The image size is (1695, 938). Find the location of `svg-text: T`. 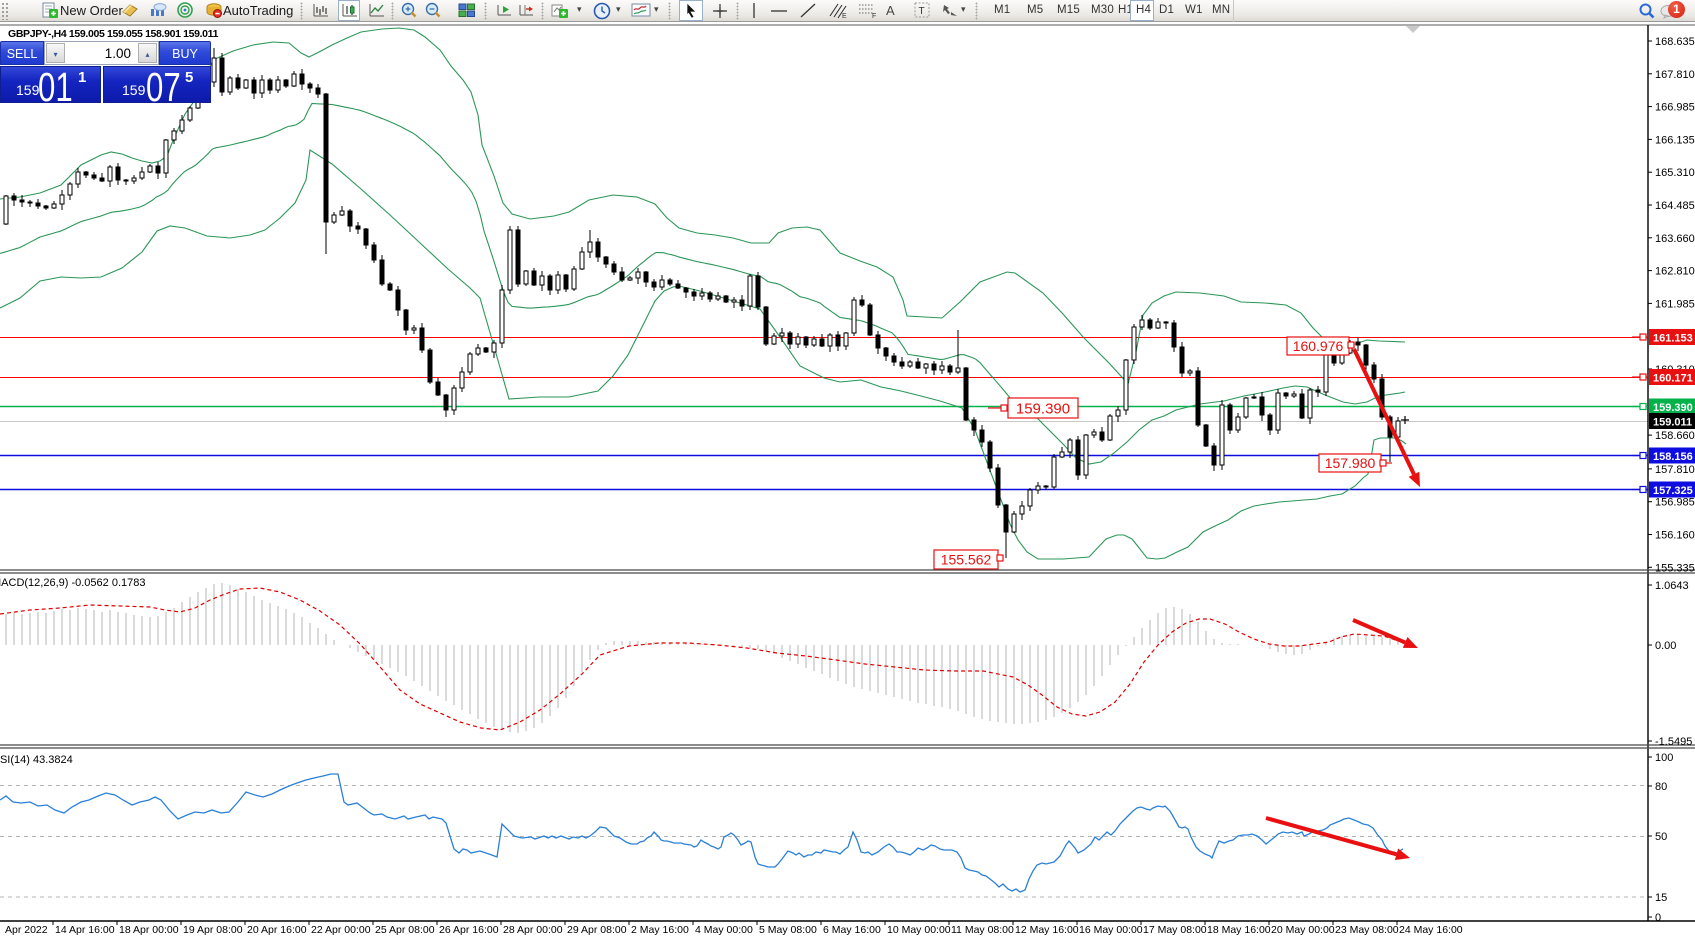

svg-text: T is located at coordinates (922, 11).